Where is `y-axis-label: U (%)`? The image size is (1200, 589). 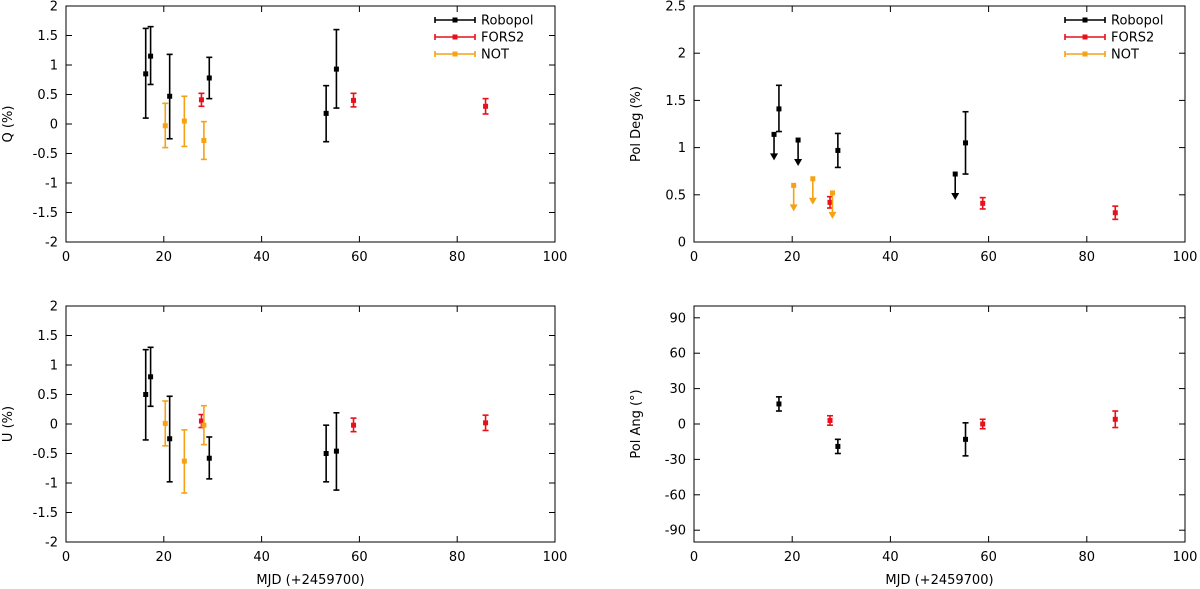 y-axis-label: U (%) is located at coordinates (8, 424).